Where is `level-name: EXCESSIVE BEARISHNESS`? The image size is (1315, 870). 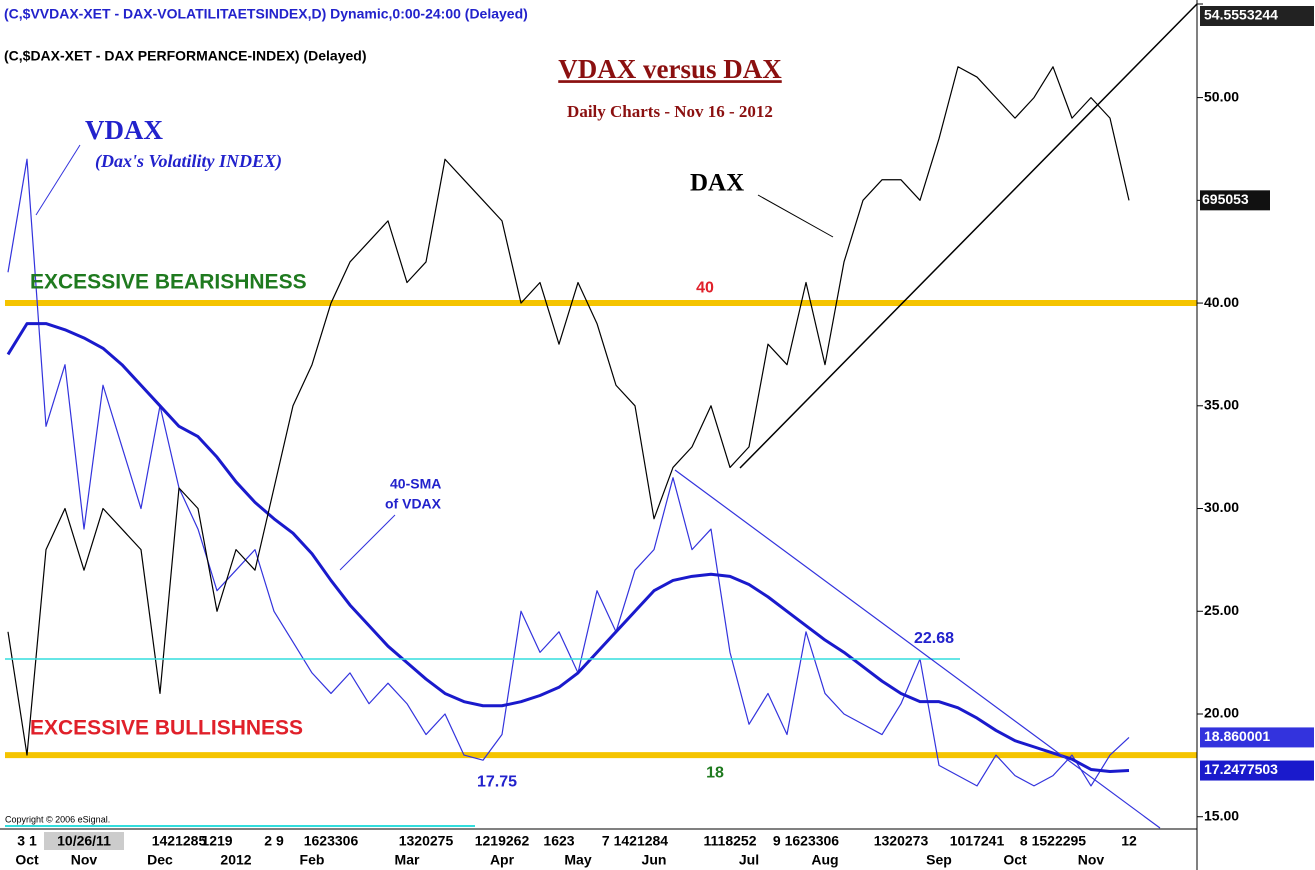
level-name: EXCESSIVE BEARISHNESS is located at coordinates (168, 282).